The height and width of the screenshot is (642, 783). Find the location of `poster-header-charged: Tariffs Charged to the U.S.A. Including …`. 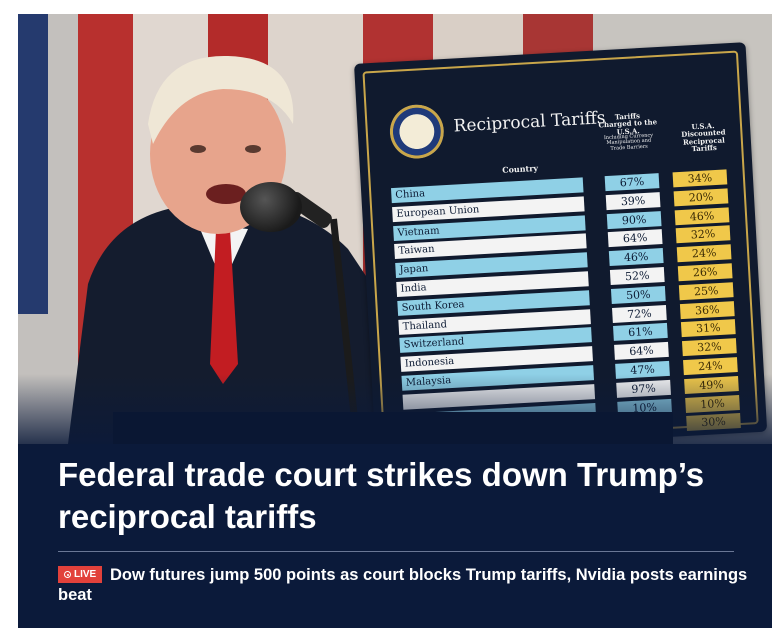

poster-header-charged: Tariffs Charged to the U.S.A. Including … is located at coordinates (628, 131).